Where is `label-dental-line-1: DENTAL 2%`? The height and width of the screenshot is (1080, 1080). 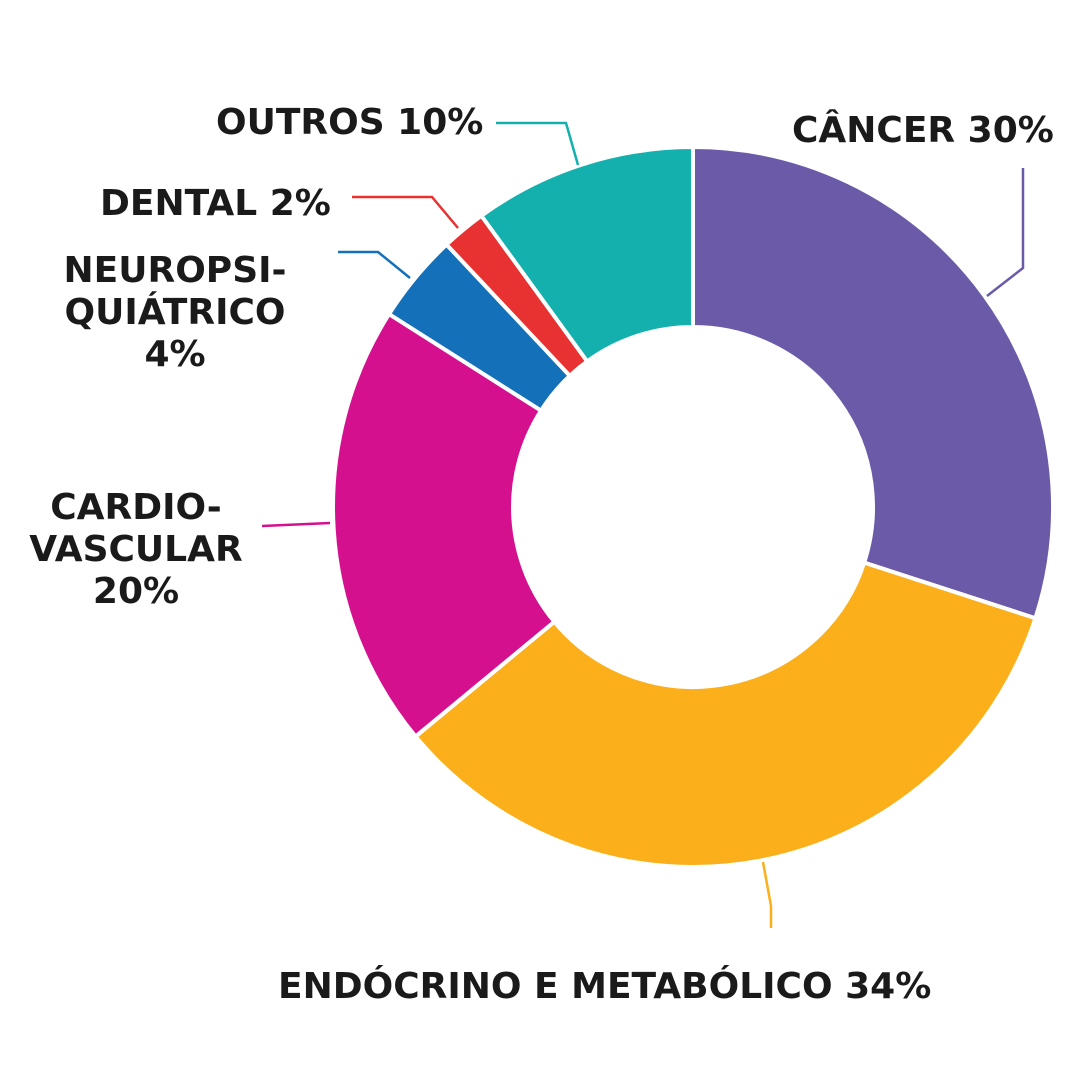 label-dental-line-1: DENTAL 2% is located at coordinates (215, 203).